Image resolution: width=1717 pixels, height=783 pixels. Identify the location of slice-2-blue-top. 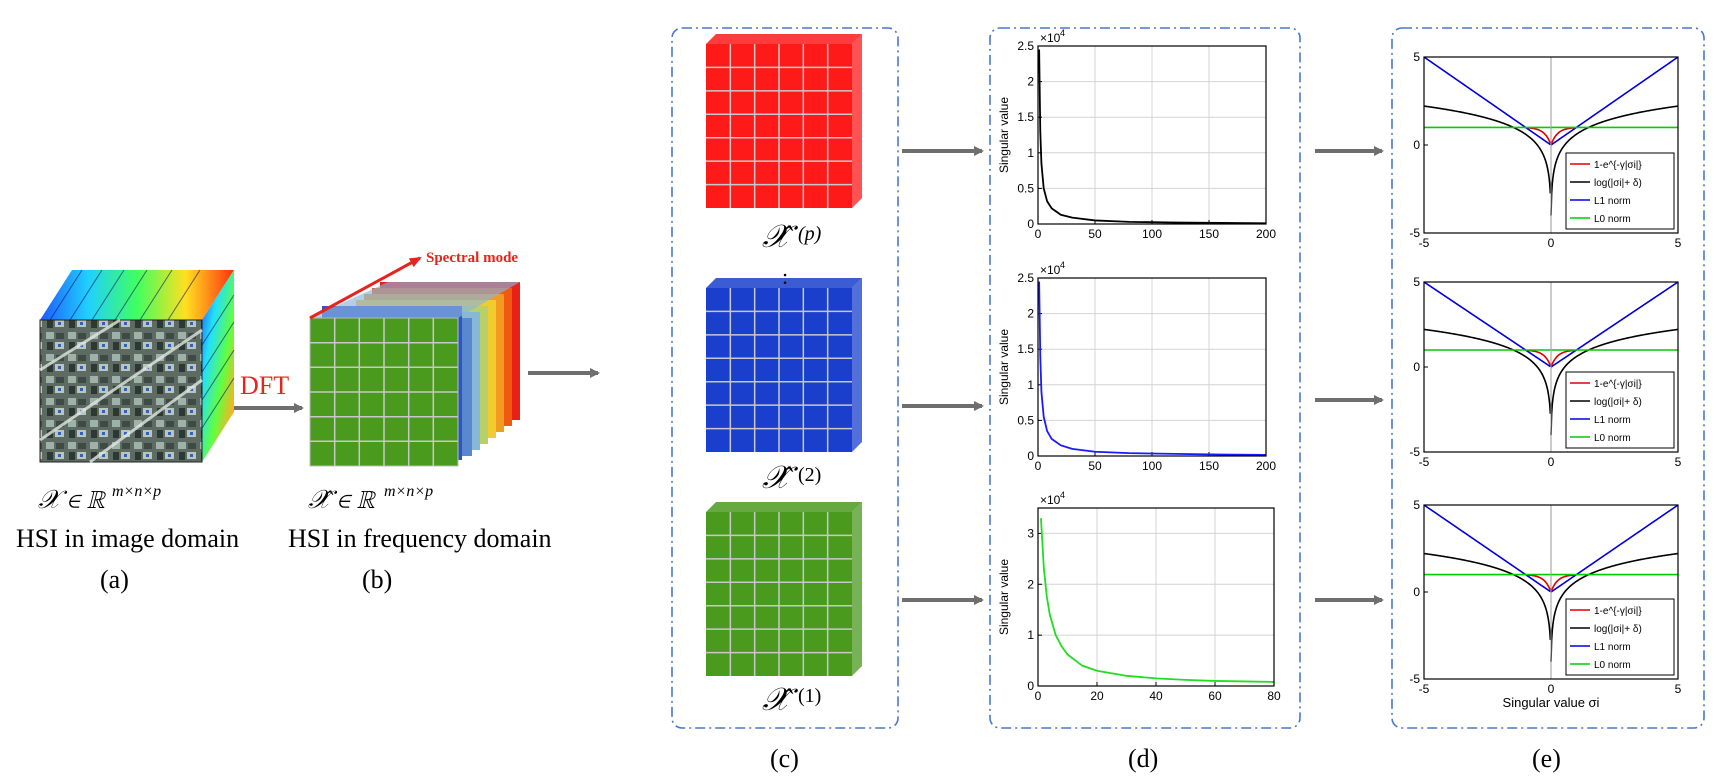
(784, 283).